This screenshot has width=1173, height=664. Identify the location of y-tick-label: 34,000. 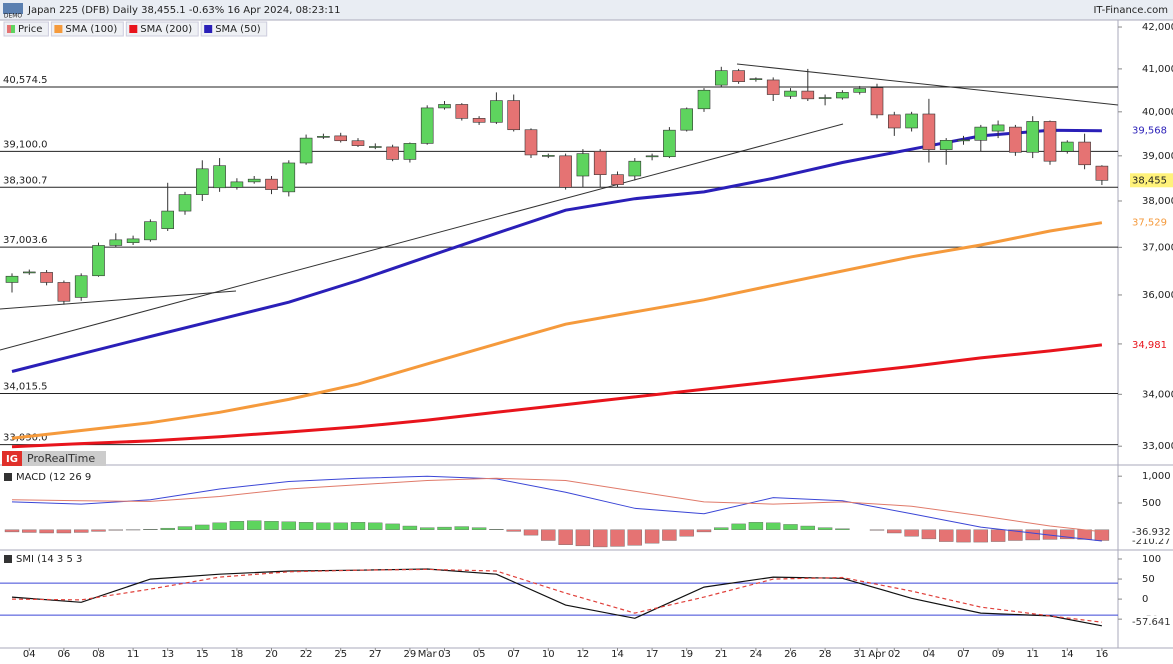
(1157, 394).